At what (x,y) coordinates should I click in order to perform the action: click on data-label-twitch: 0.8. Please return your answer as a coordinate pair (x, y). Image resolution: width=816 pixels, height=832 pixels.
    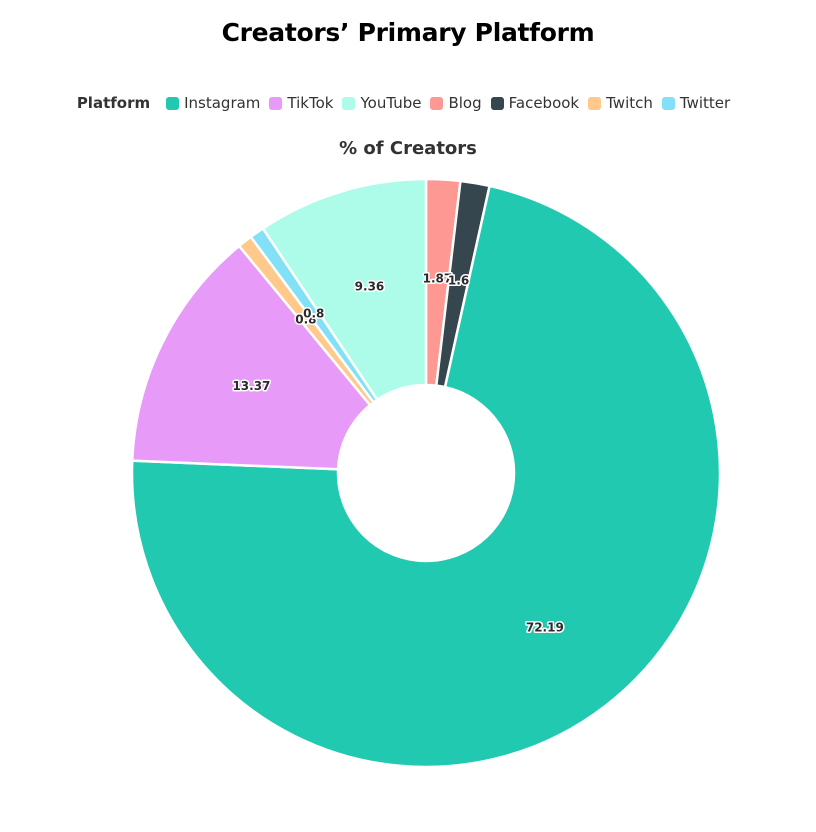
    Looking at the image, I should click on (305, 319).